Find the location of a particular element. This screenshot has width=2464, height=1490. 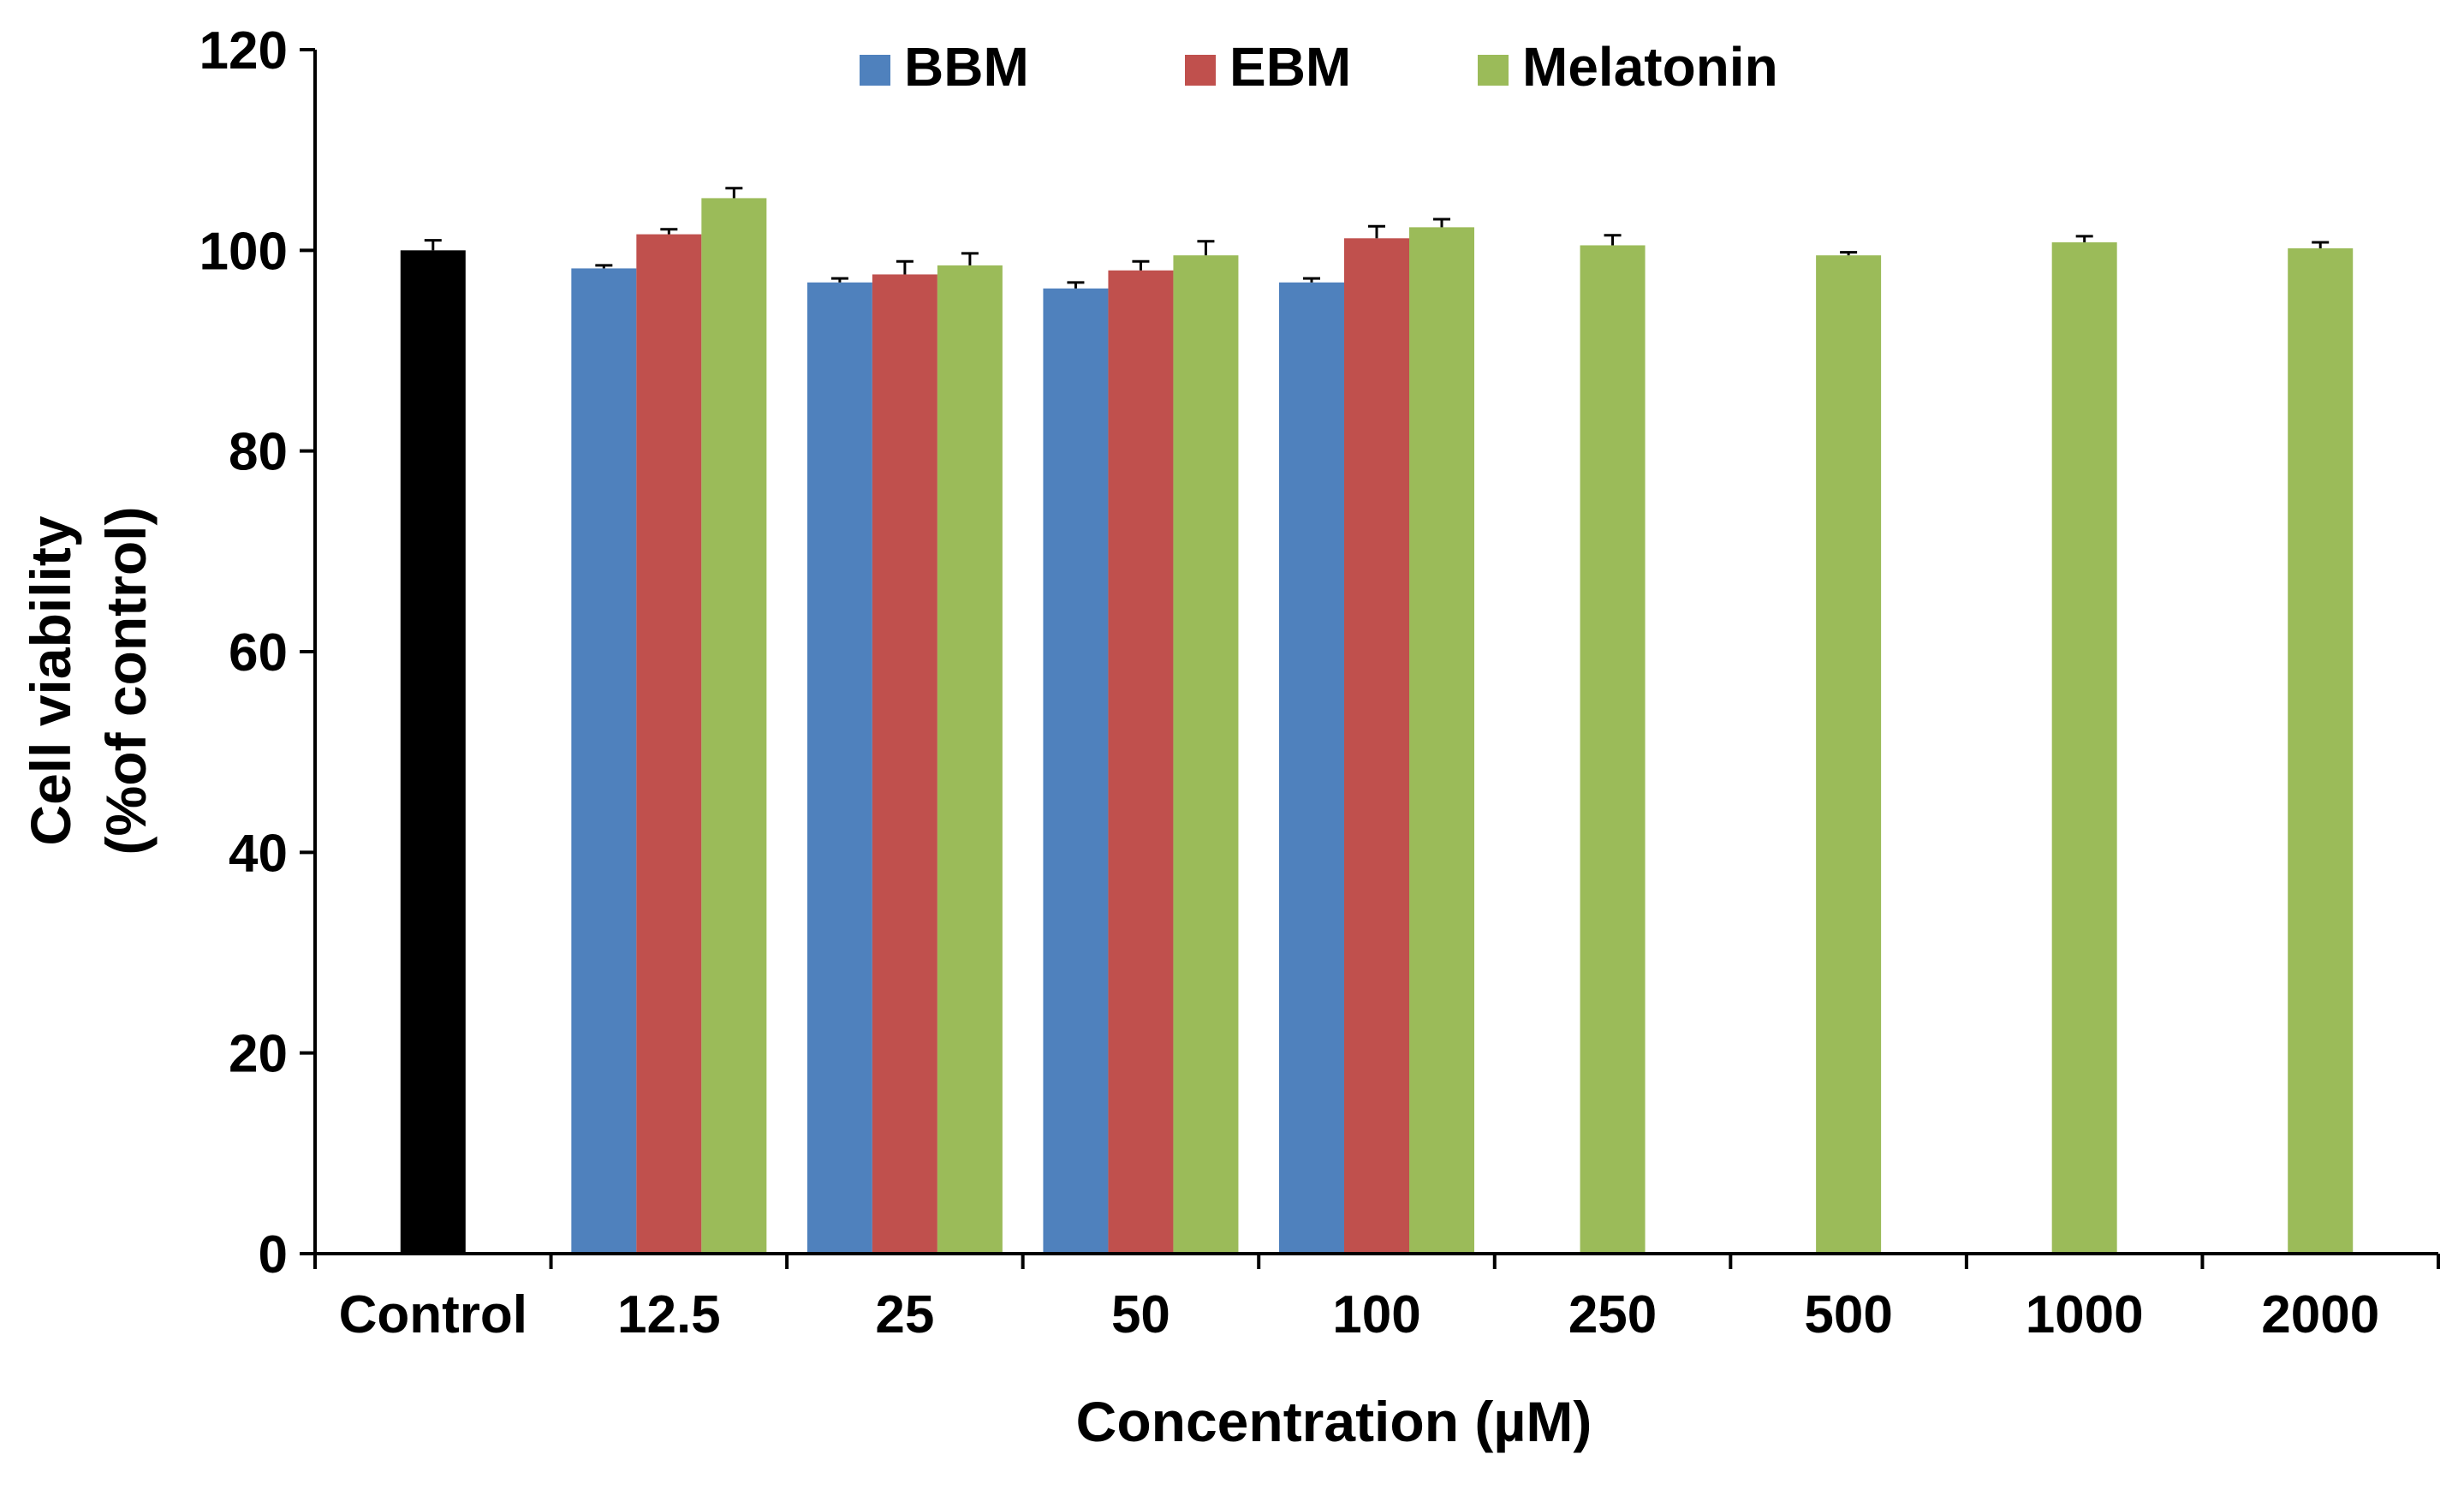

bar-melatonin-2000 is located at coordinates (2321, 751).